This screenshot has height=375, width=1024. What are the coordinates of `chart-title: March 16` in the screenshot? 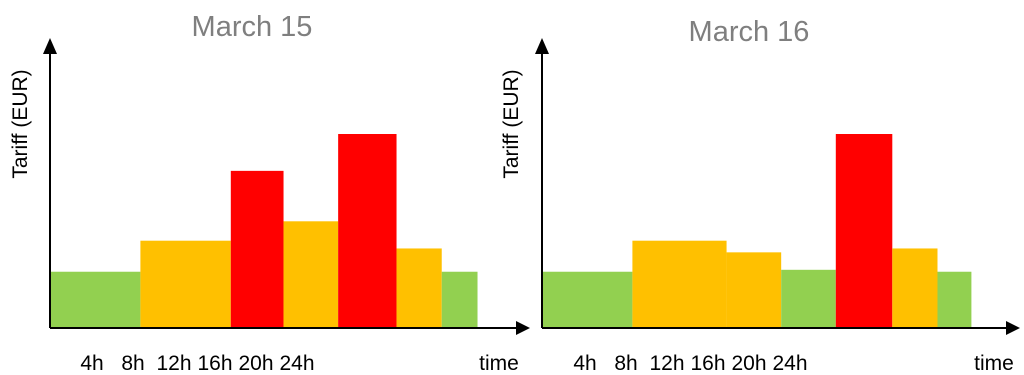 It's located at (749, 32).